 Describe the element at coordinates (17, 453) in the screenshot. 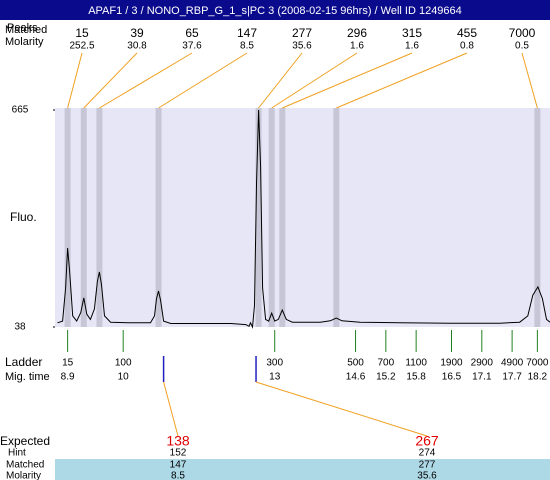

I see `row-label: Hint` at that location.